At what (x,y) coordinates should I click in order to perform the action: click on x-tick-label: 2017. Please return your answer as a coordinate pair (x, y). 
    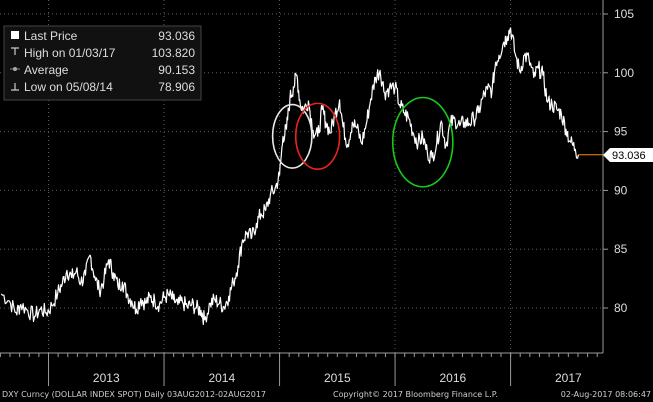
    Looking at the image, I should click on (568, 378).